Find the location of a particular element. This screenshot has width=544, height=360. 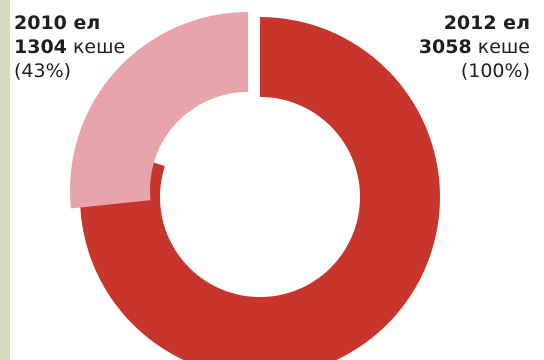

legend-2010-count-line: 1304 кеше is located at coordinates (69, 47).